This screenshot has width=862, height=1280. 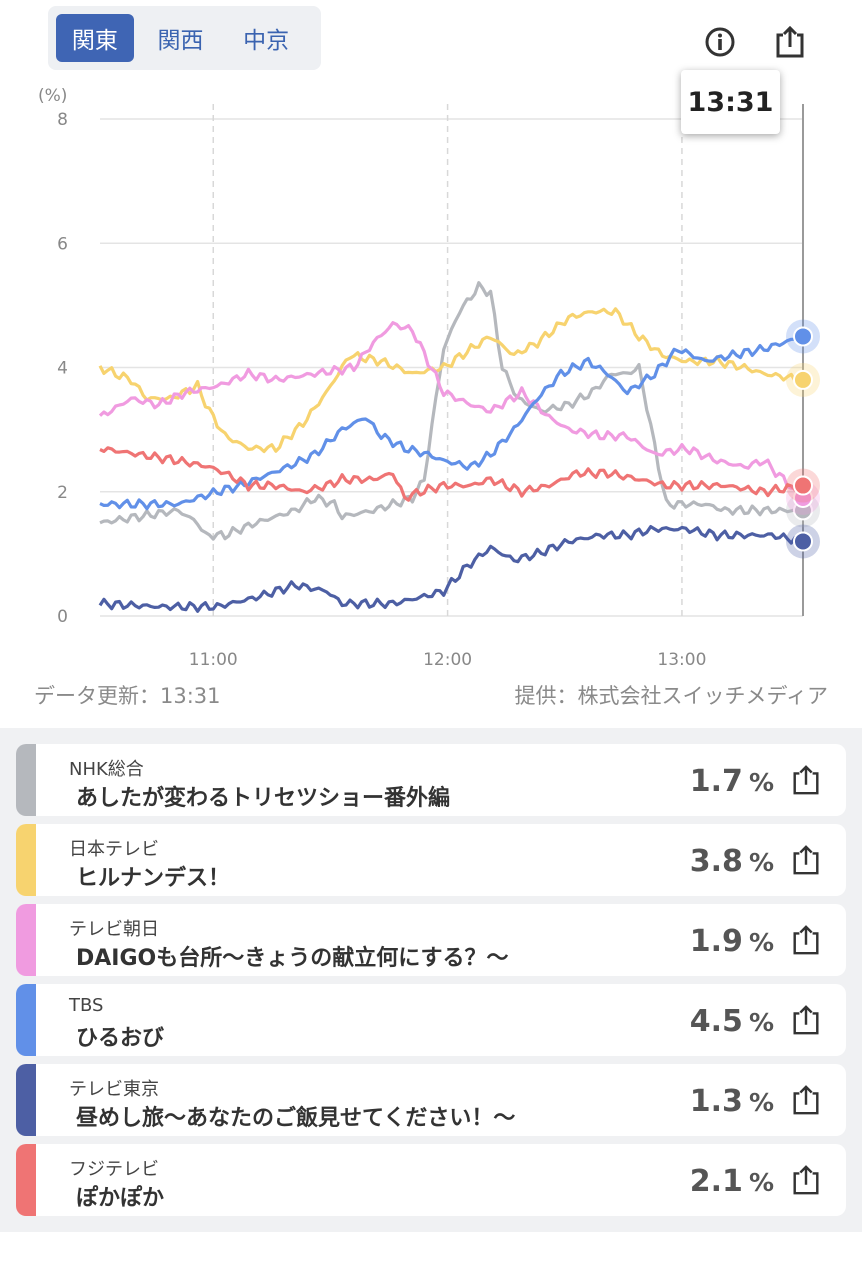 I want to click on station-card: TBS ひるおび 4.5%, so click(x=431, y=1020).